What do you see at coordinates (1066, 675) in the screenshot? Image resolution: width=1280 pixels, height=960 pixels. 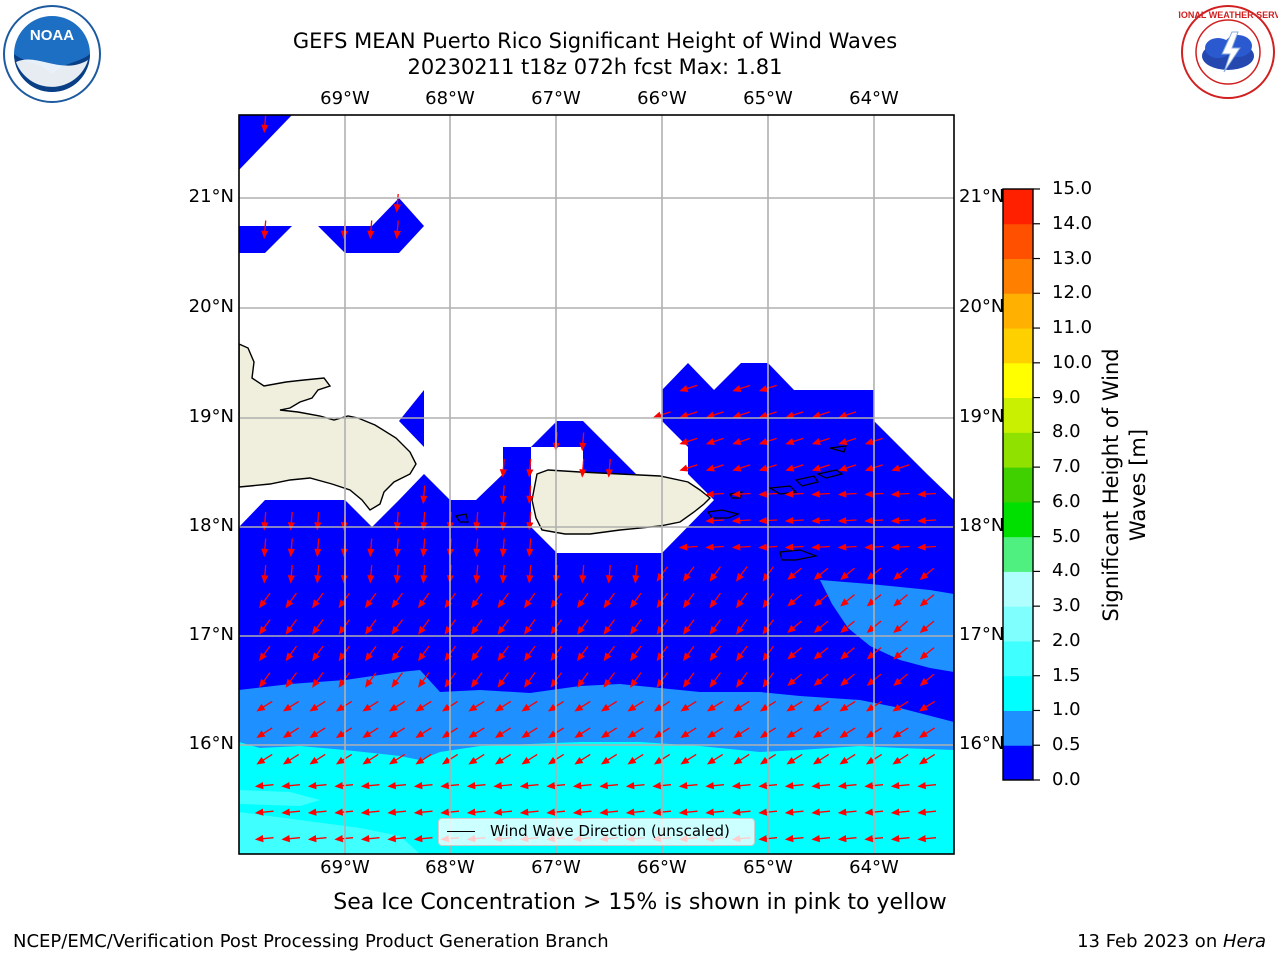 I see `colorbar-tick-label: 1.5` at bounding box center [1066, 675].